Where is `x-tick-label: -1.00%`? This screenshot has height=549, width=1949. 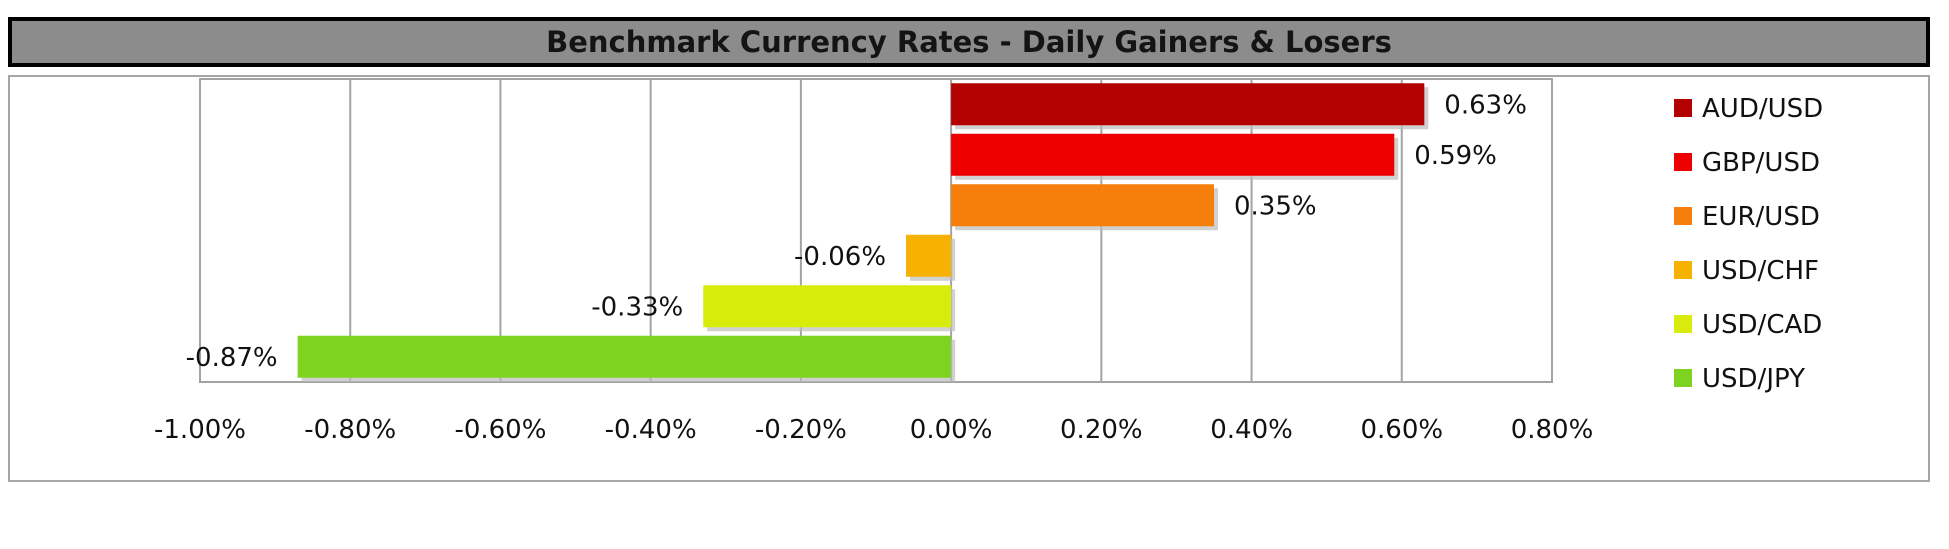 x-tick-label: -1.00% is located at coordinates (200, 430).